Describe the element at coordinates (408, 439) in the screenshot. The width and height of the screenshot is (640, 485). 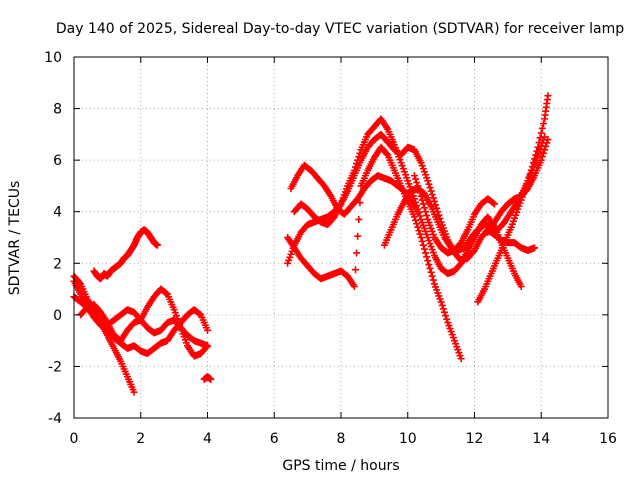
I see `x-tick-label: 10` at that location.